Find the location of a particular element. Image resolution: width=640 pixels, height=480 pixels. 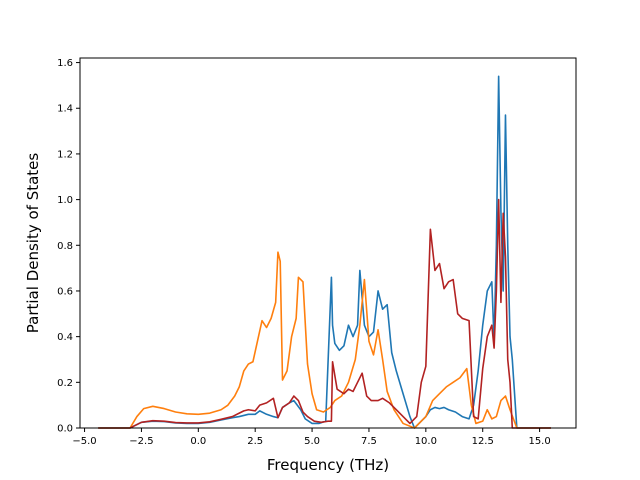

y-axis-ticks: 0.0 0.2 0.4 0.6 0.8 1.0 1.2 1.4 1.6 is located at coordinates (68, 246).